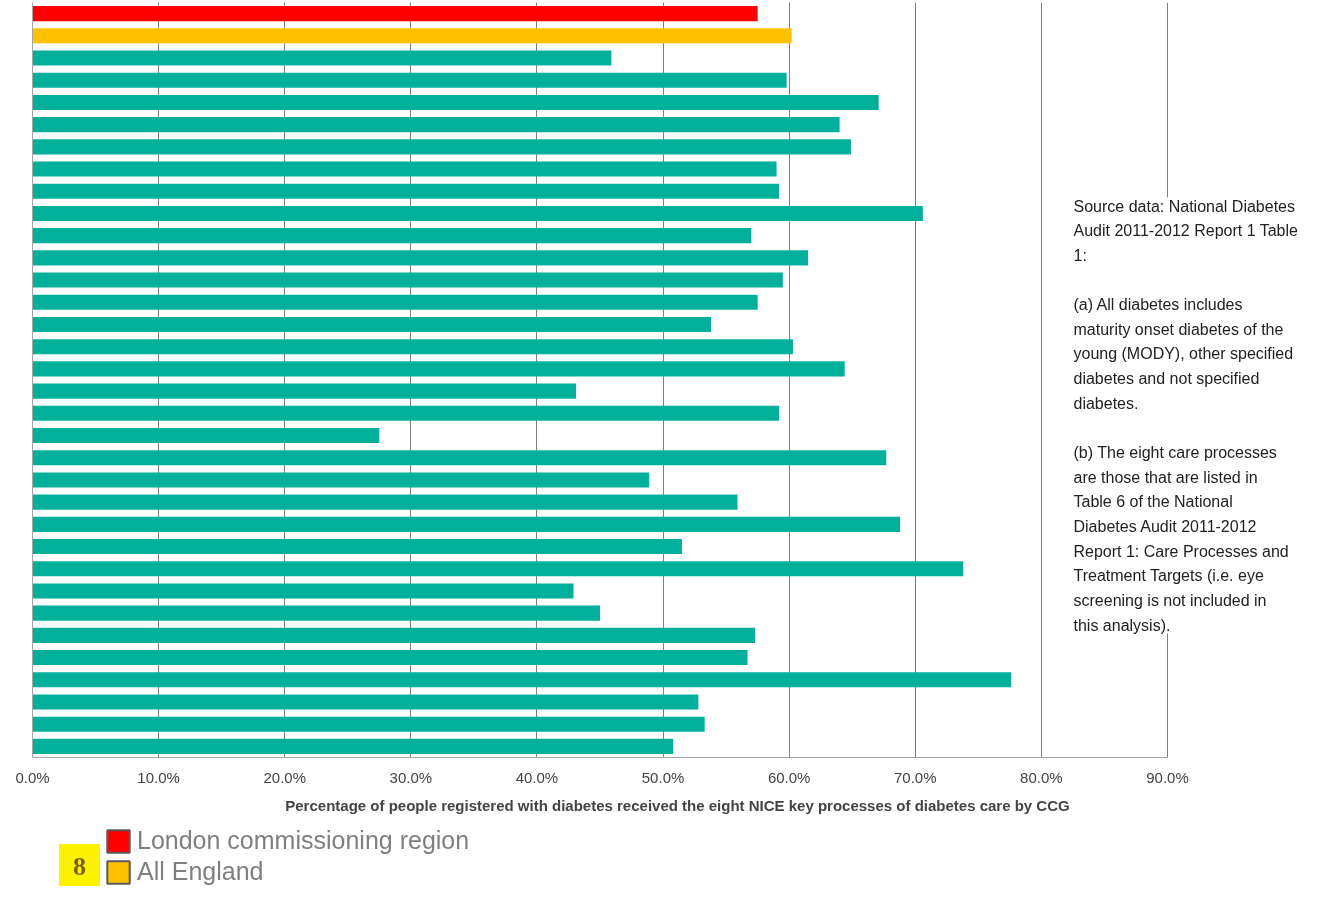  What do you see at coordinates (79, 866) in the screenshot?
I see `text: 8` at bounding box center [79, 866].